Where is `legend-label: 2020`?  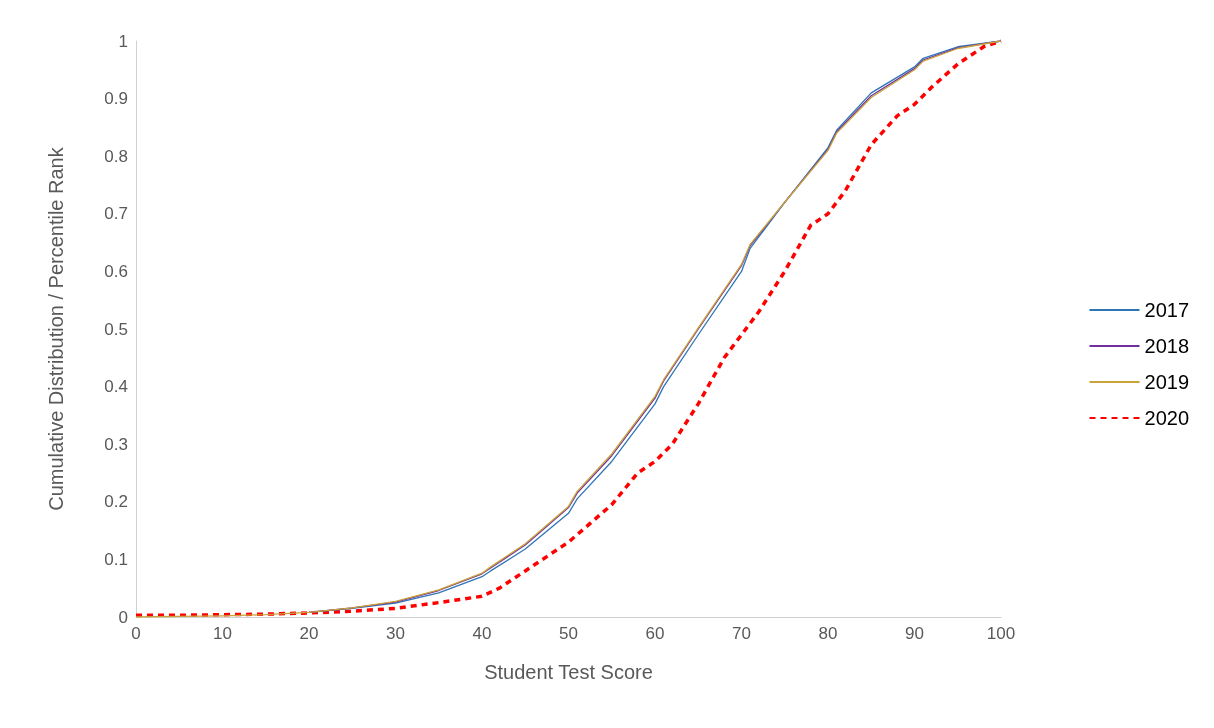 legend-label: 2020 is located at coordinates (1167, 418).